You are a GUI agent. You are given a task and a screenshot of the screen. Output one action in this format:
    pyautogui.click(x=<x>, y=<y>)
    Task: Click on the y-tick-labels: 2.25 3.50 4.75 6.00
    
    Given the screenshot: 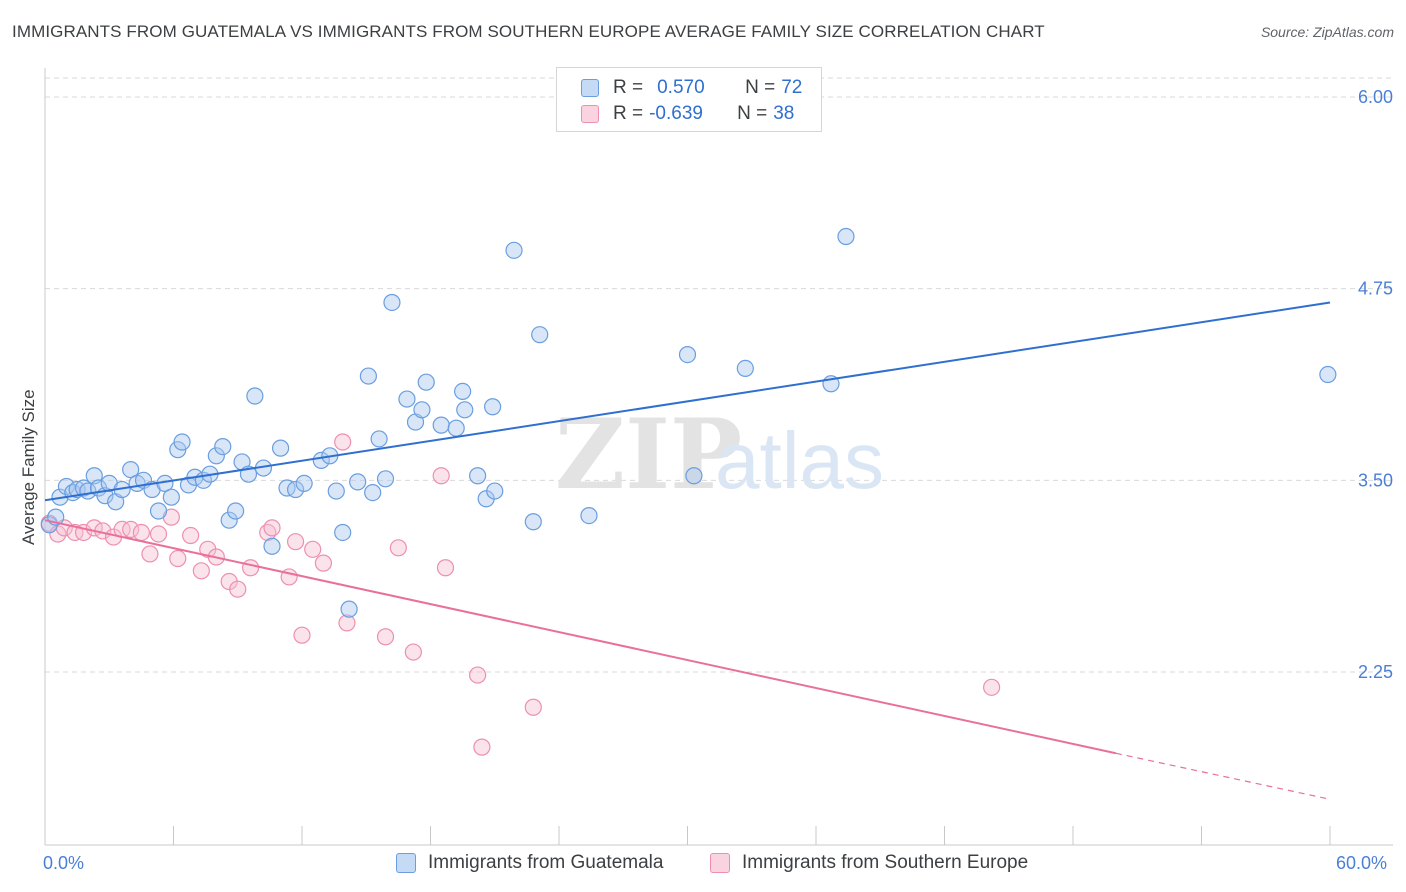 What is the action you would take?
    pyautogui.click(x=1375, y=384)
    